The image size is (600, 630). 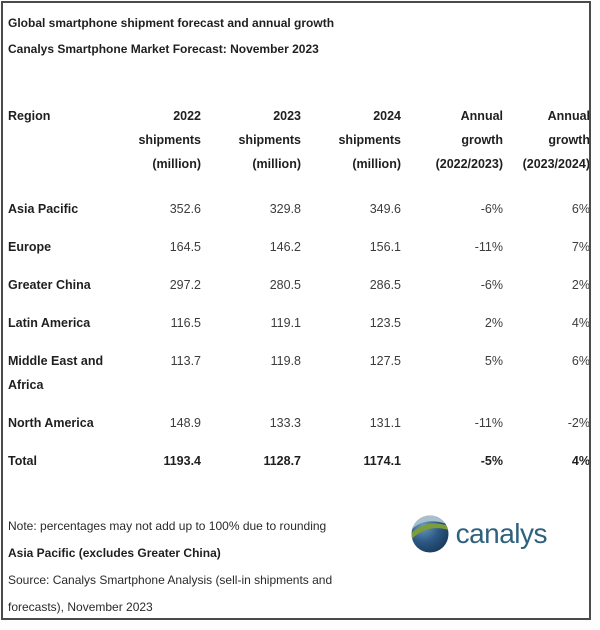 What do you see at coordinates (385, 209) in the screenshot?
I see `value-cell: 349.6` at bounding box center [385, 209].